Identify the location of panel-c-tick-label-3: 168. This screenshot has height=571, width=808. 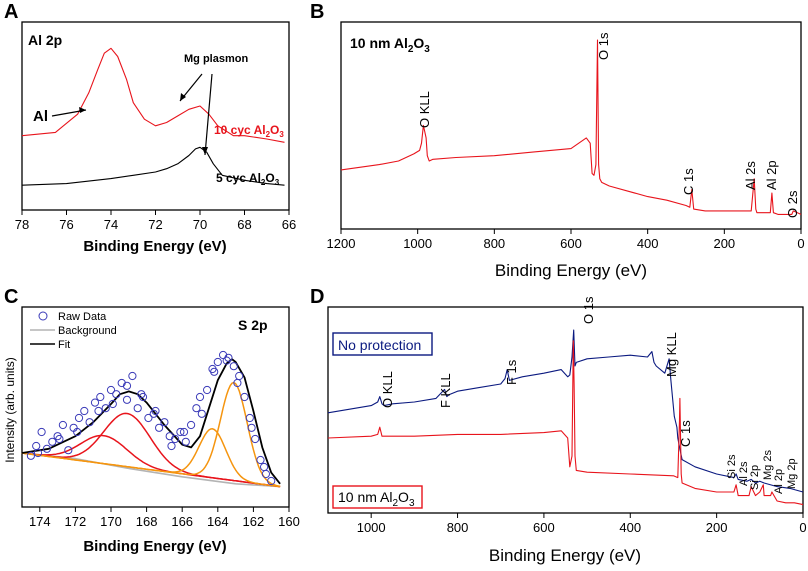
(147, 521).